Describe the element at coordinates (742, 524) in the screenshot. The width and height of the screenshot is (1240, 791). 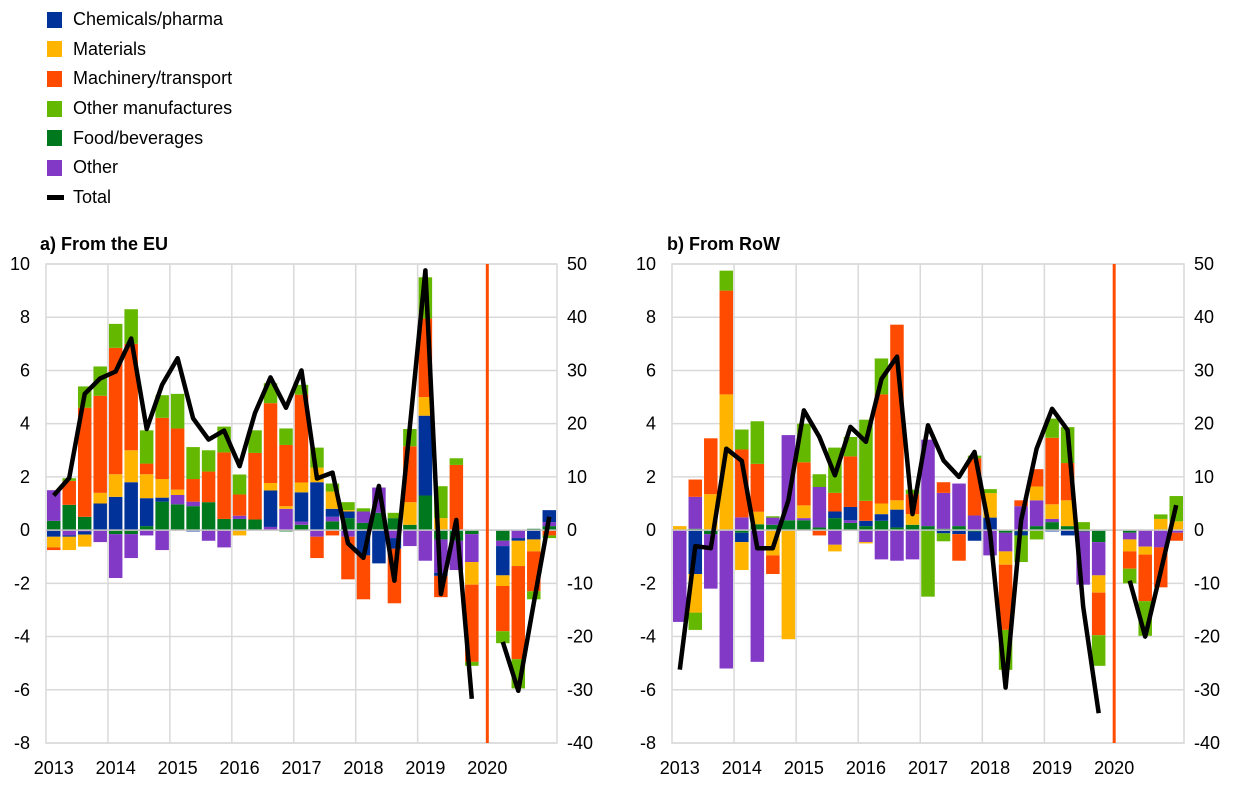
I see `bar-other-2014Q1` at that location.